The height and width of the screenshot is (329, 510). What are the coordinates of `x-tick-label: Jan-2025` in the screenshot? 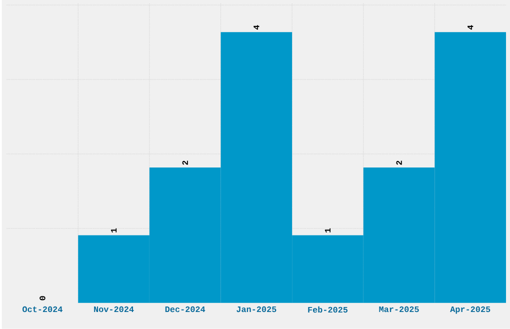 It's located at (256, 309).